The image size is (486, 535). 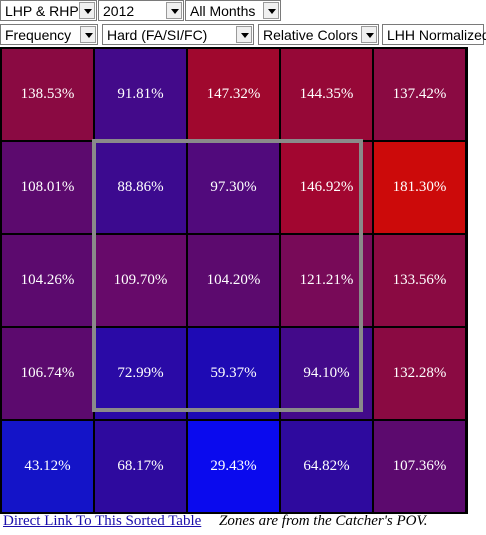 I want to click on zone-cell-r4-c3: 59.37%, so click(x=233, y=373).